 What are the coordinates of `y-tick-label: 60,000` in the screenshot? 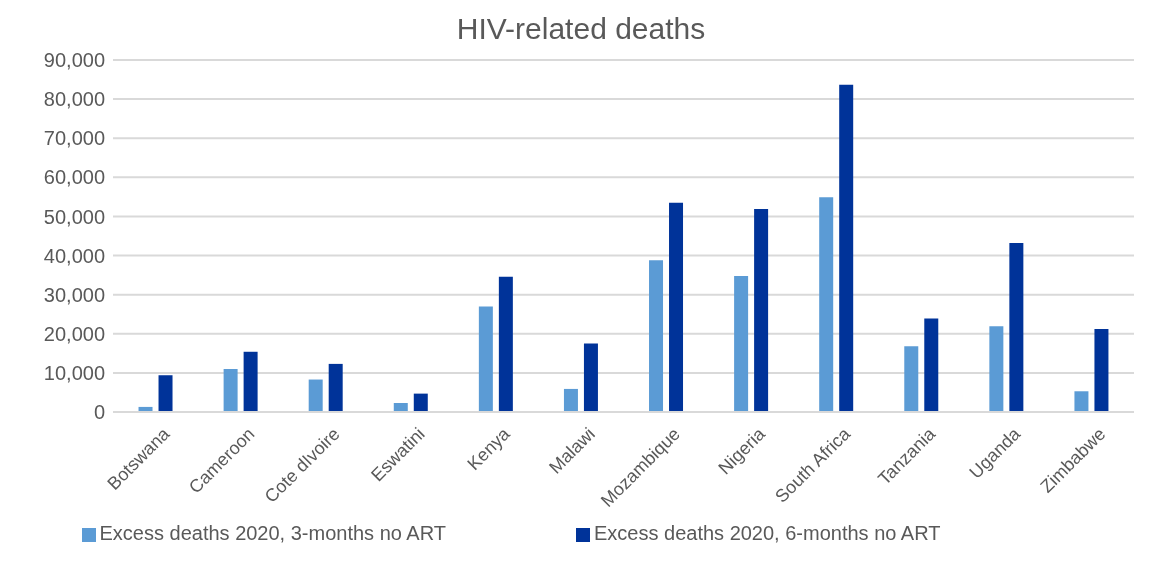 It's located at (74, 177).